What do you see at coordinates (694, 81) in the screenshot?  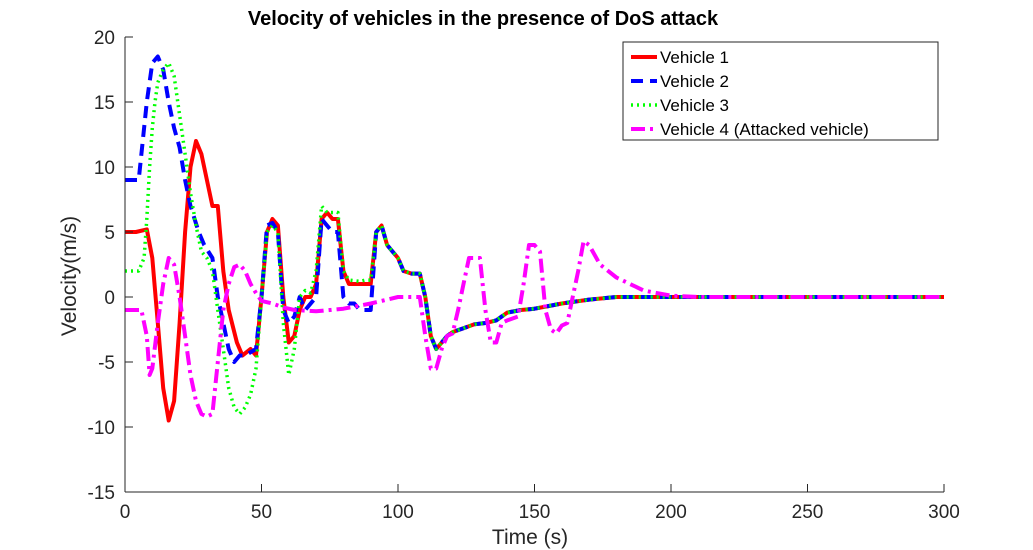 I see `legend-label: Vehicle 2` at bounding box center [694, 81].